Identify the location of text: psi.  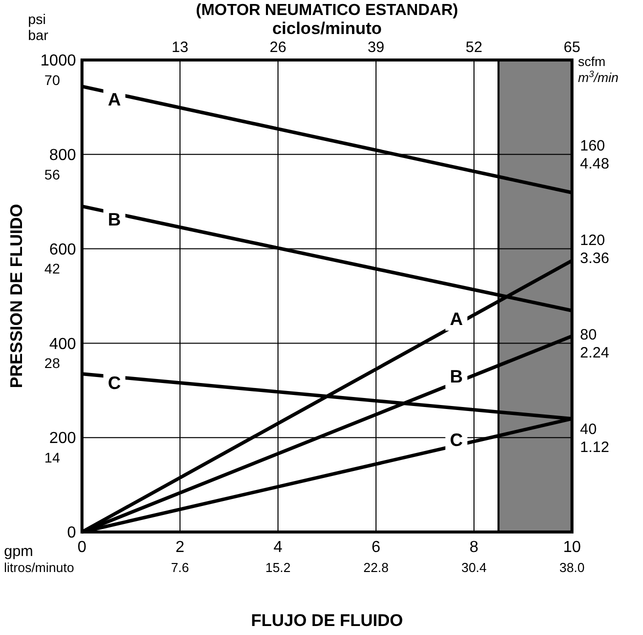
(37, 19).